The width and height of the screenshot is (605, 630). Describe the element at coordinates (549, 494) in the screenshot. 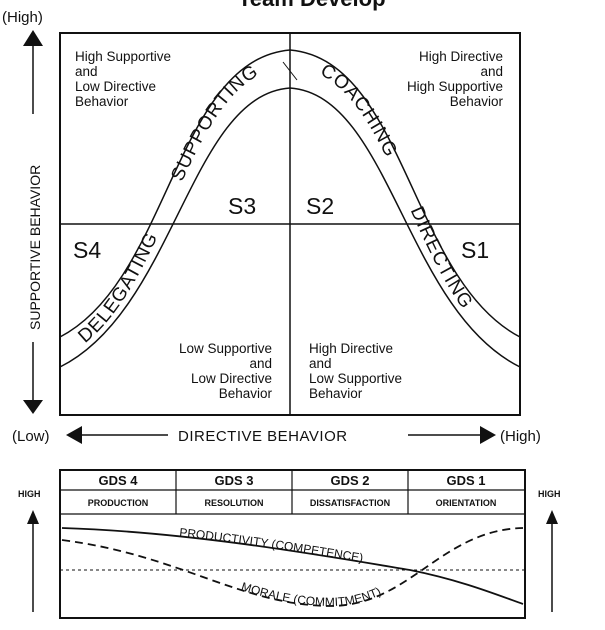

I see `lower-high-right: HIGH` at that location.